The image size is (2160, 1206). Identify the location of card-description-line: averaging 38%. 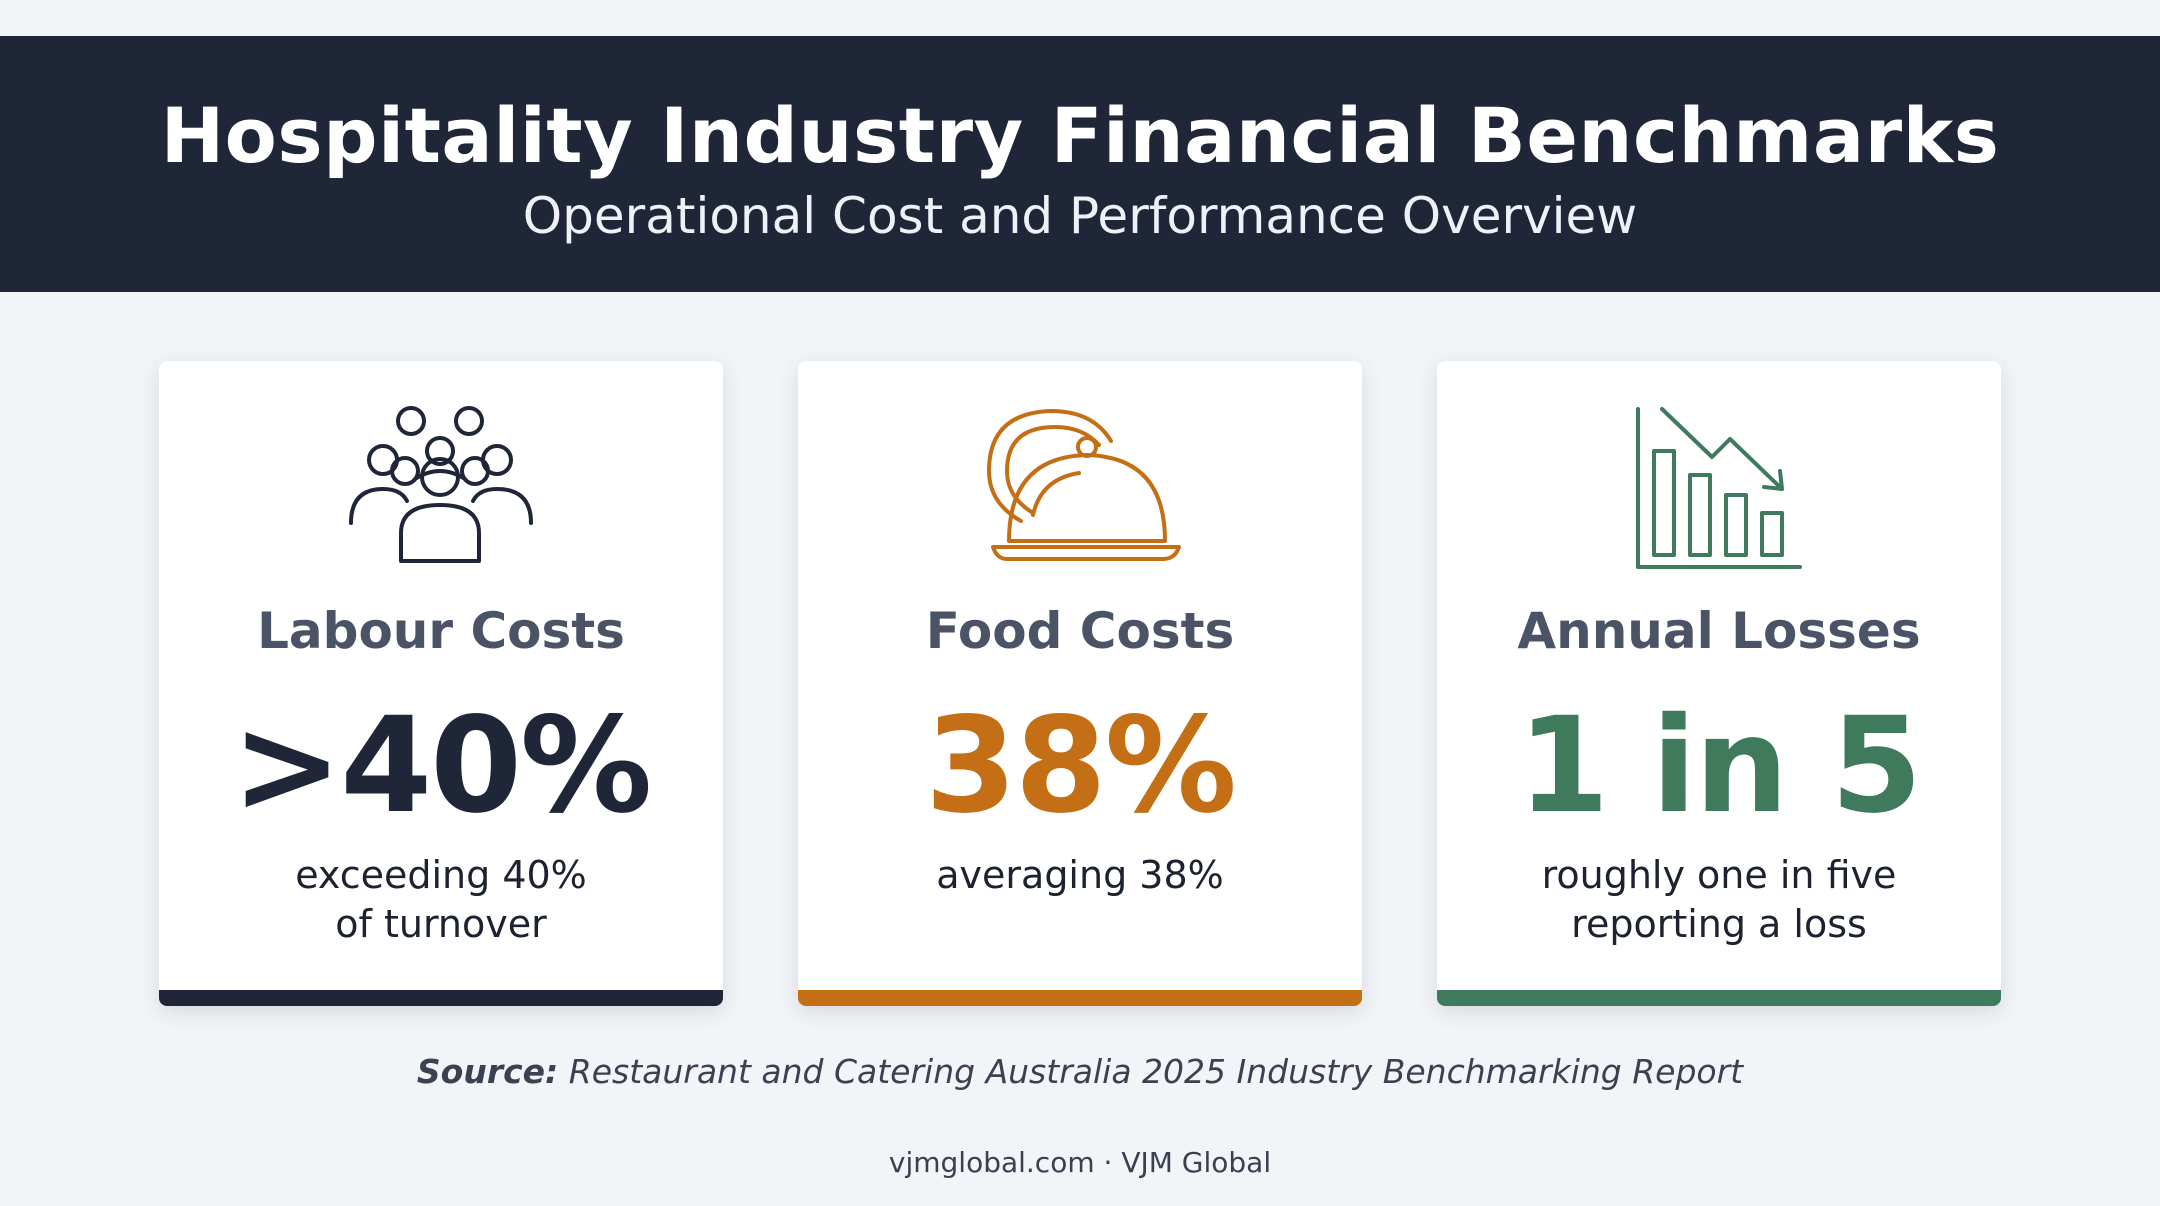
(1080, 875).